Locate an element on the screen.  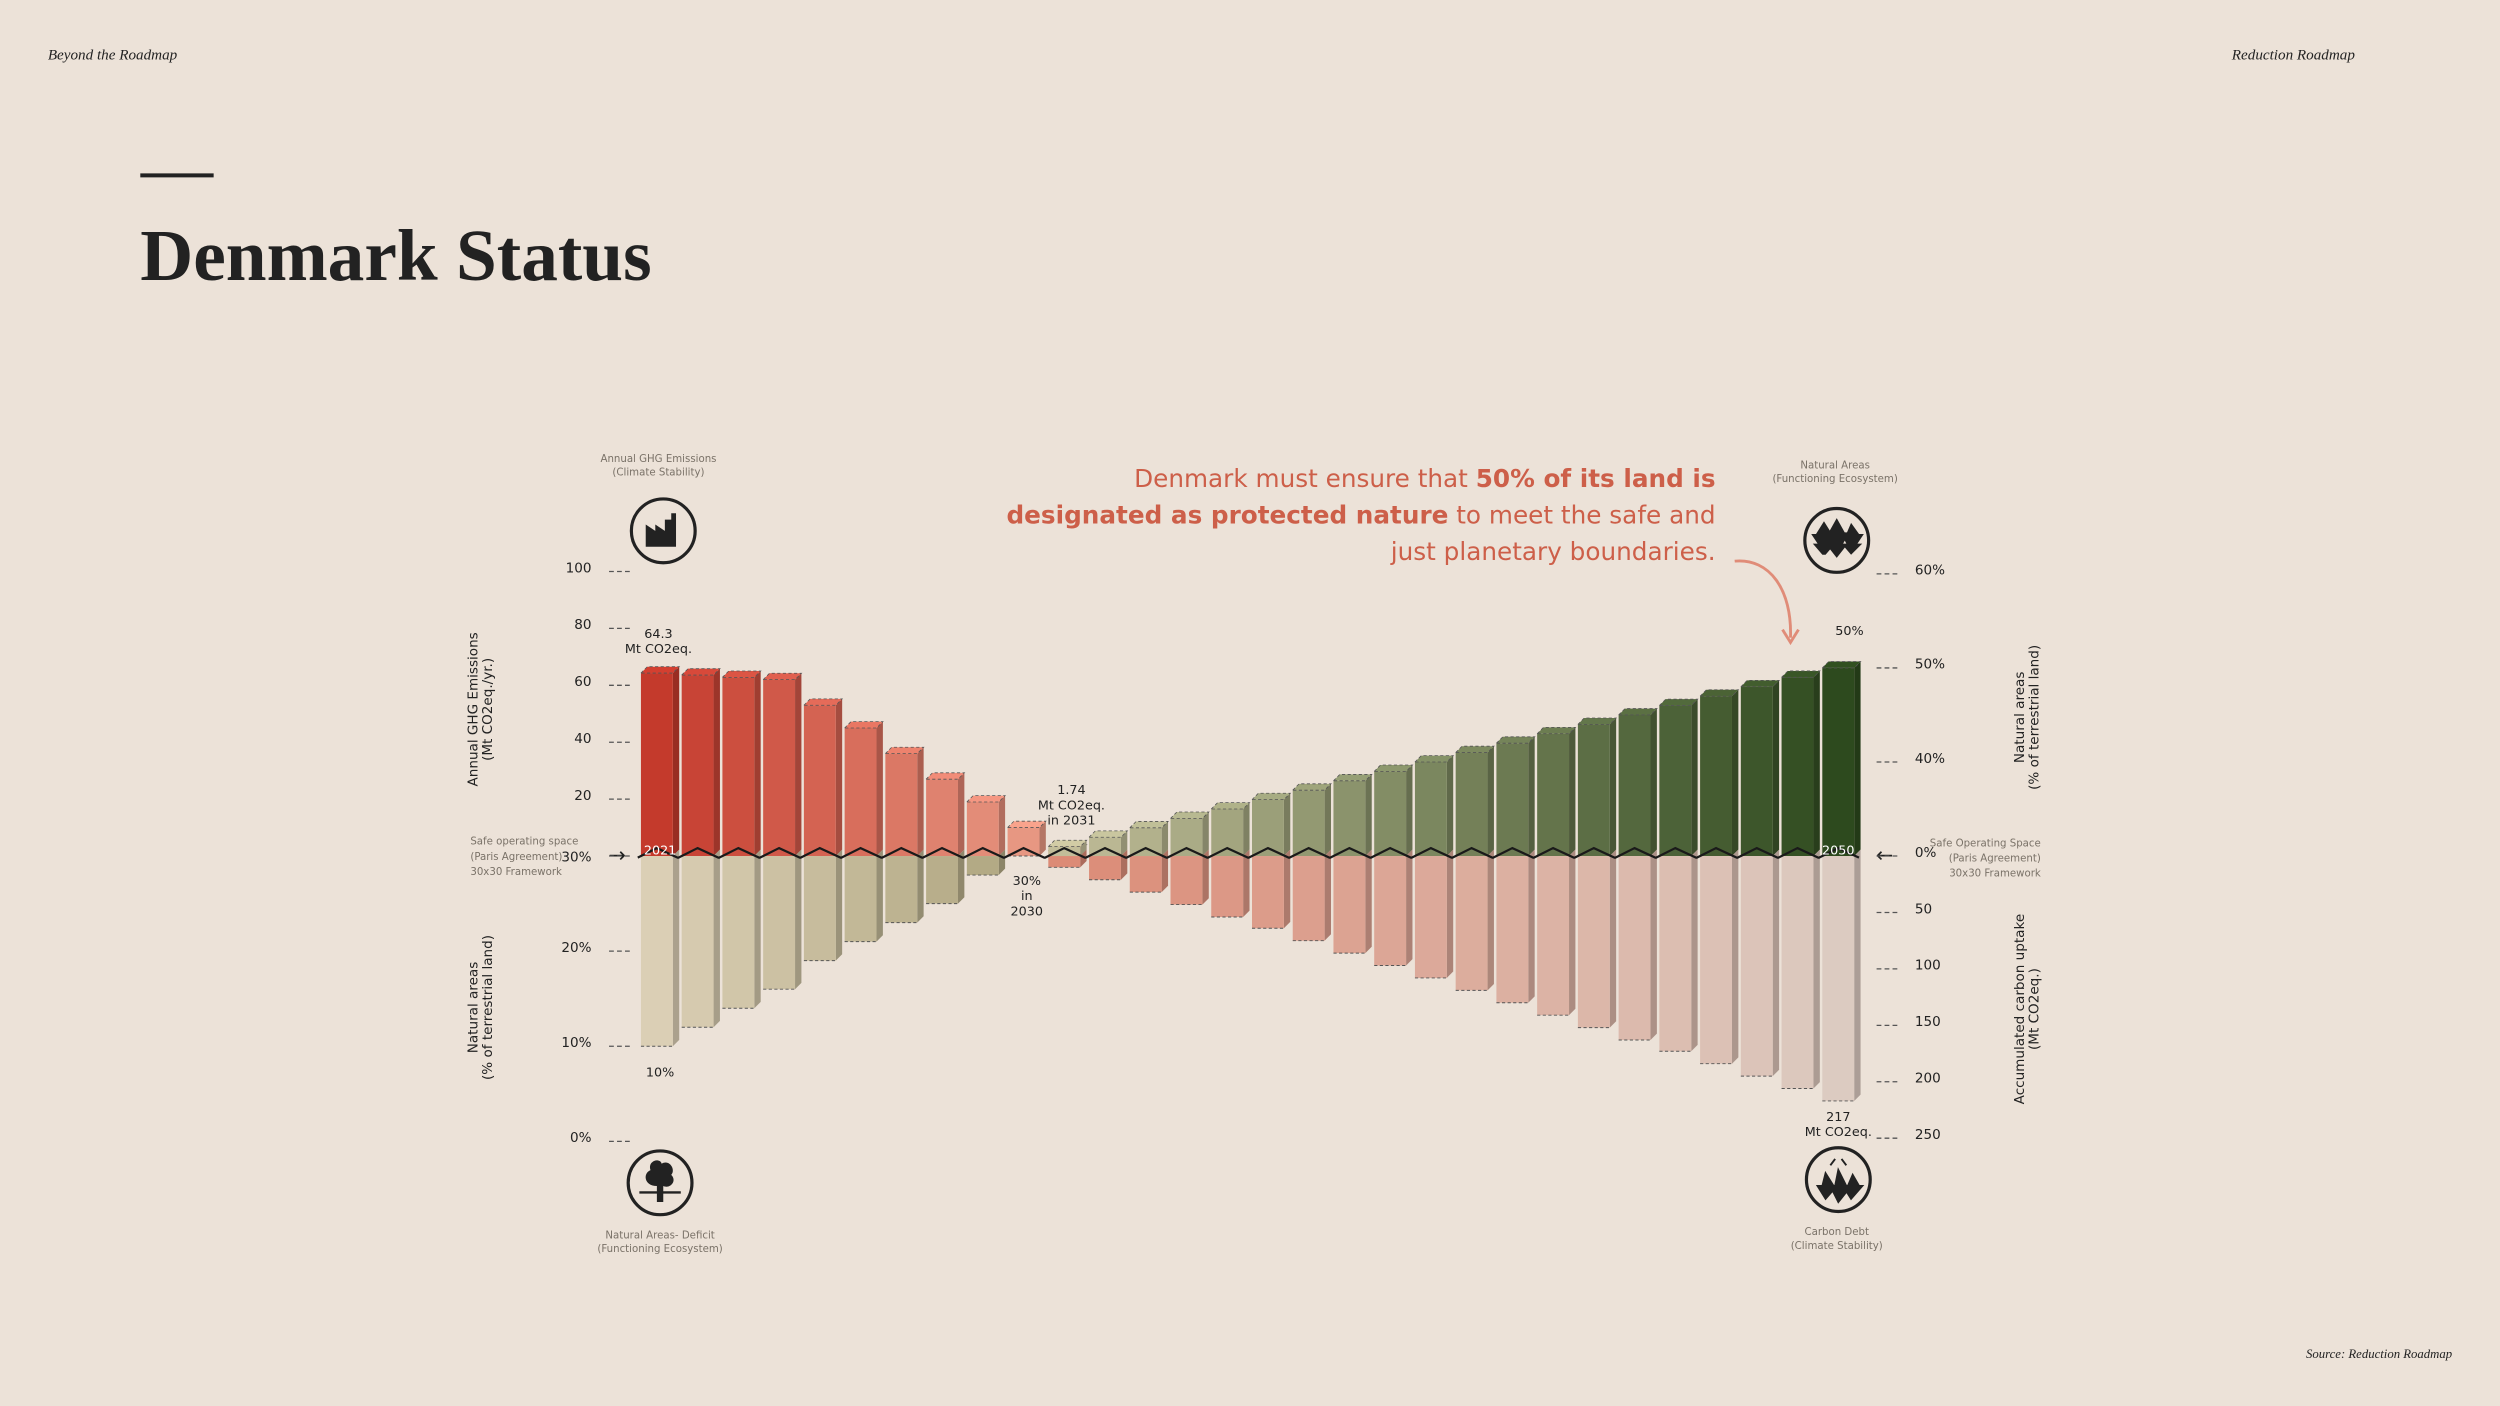
callout-run: to meet the safe and is located at coordinates (1581, 514).